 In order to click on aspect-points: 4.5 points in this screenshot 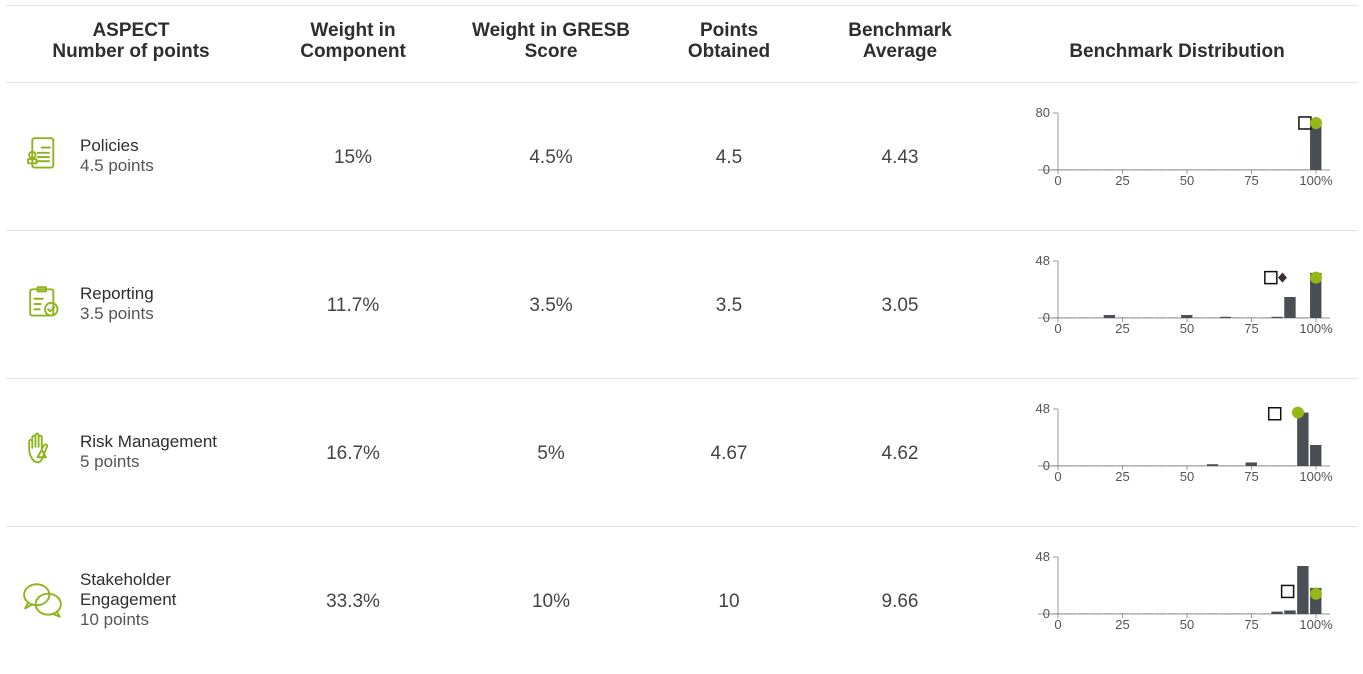, I will do `click(160, 166)`.